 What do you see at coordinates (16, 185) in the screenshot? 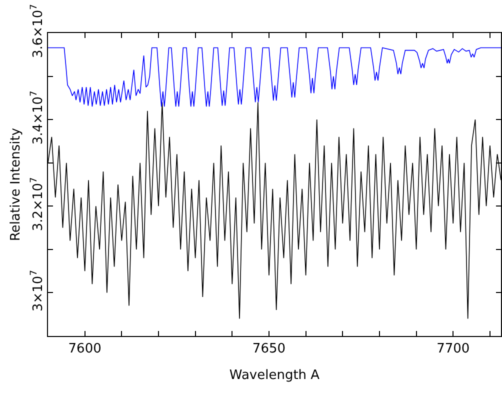
I see `y-axis-title: Relative Intensity` at bounding box center [16, 185].